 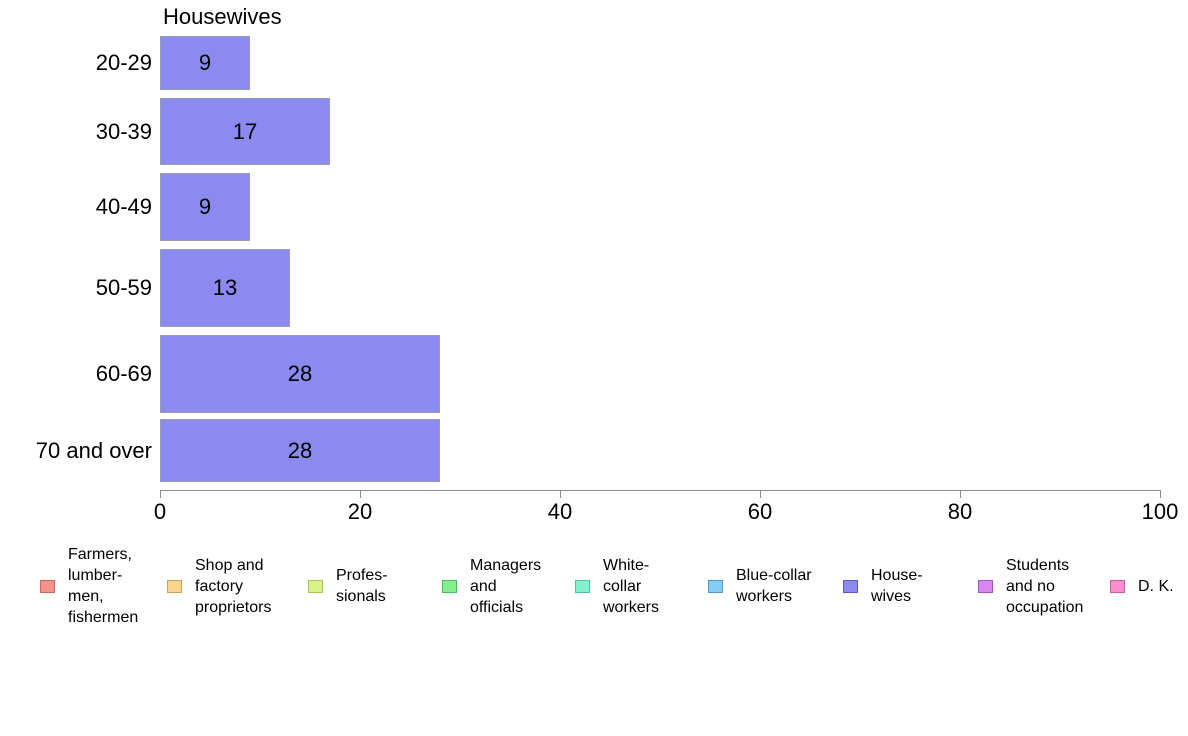 What do you see at coordinates (594, 63) in the screenshot?
I see `bar-row: 20-29 9` at bounding box center [594, 63].